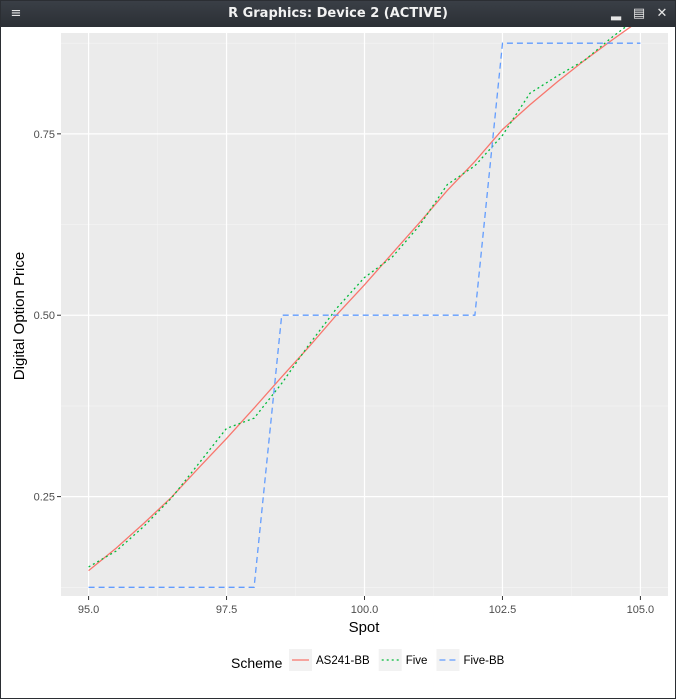  I want to click on legend-label-five-bb: Five-BB, so click(483, 661).